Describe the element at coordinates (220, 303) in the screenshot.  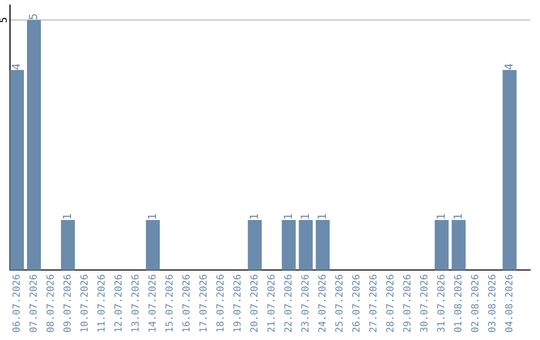
I see `x-tick-label: 18.07.2026` at that location.